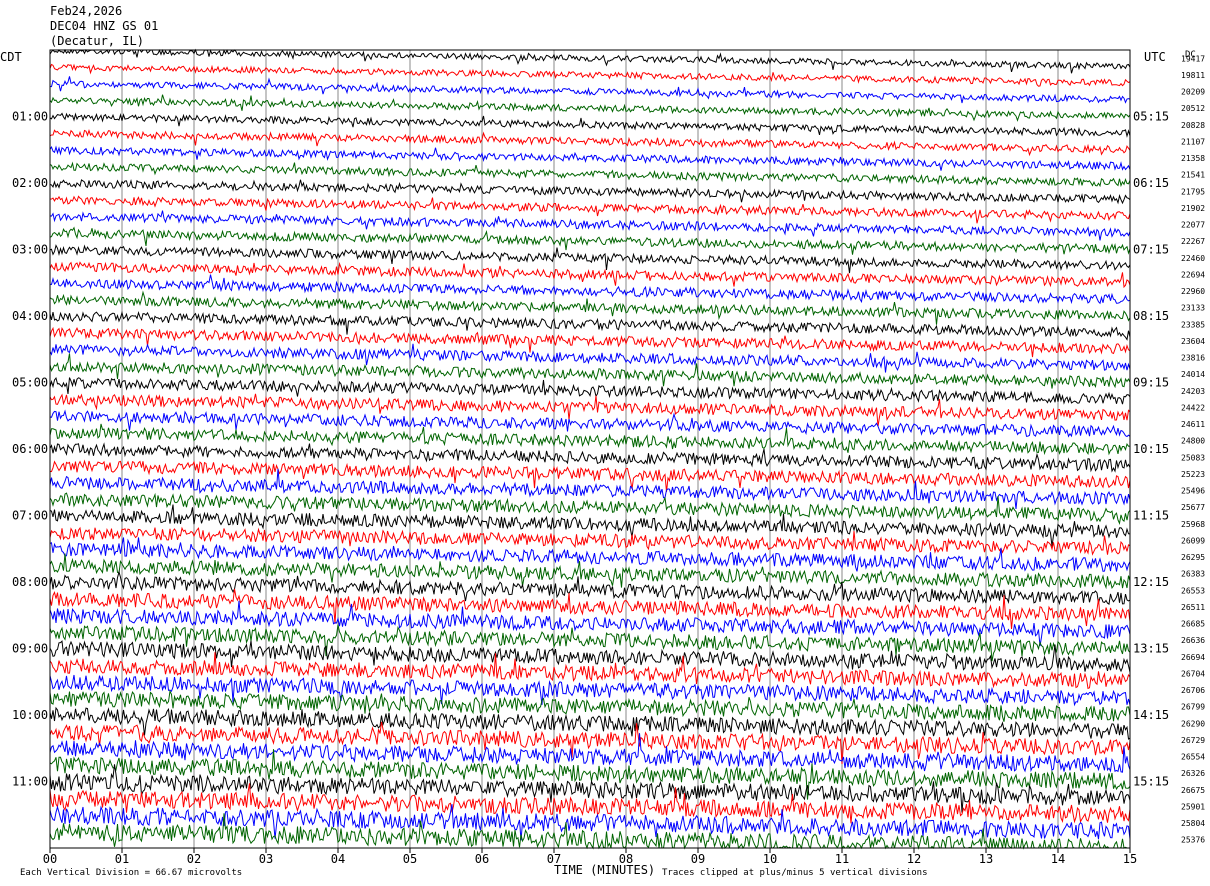  What do you see at coordinates (1193, 424) in the screenshot?
I see `dc-offset-label: 24611` at bounding box center [1193, 424].